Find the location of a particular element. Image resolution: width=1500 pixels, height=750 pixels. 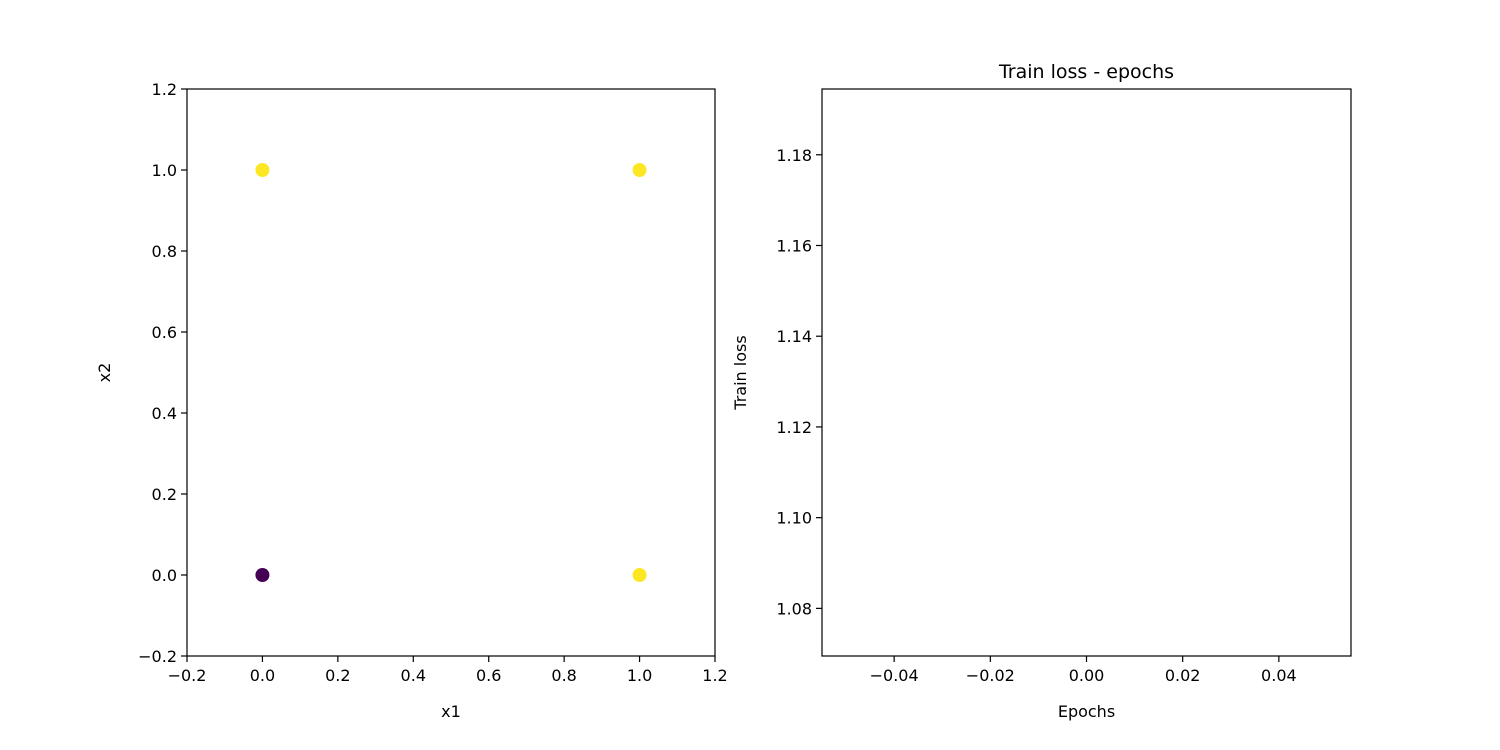

scatter-x-axis-label: x1 is located at coordinates (451, 711).